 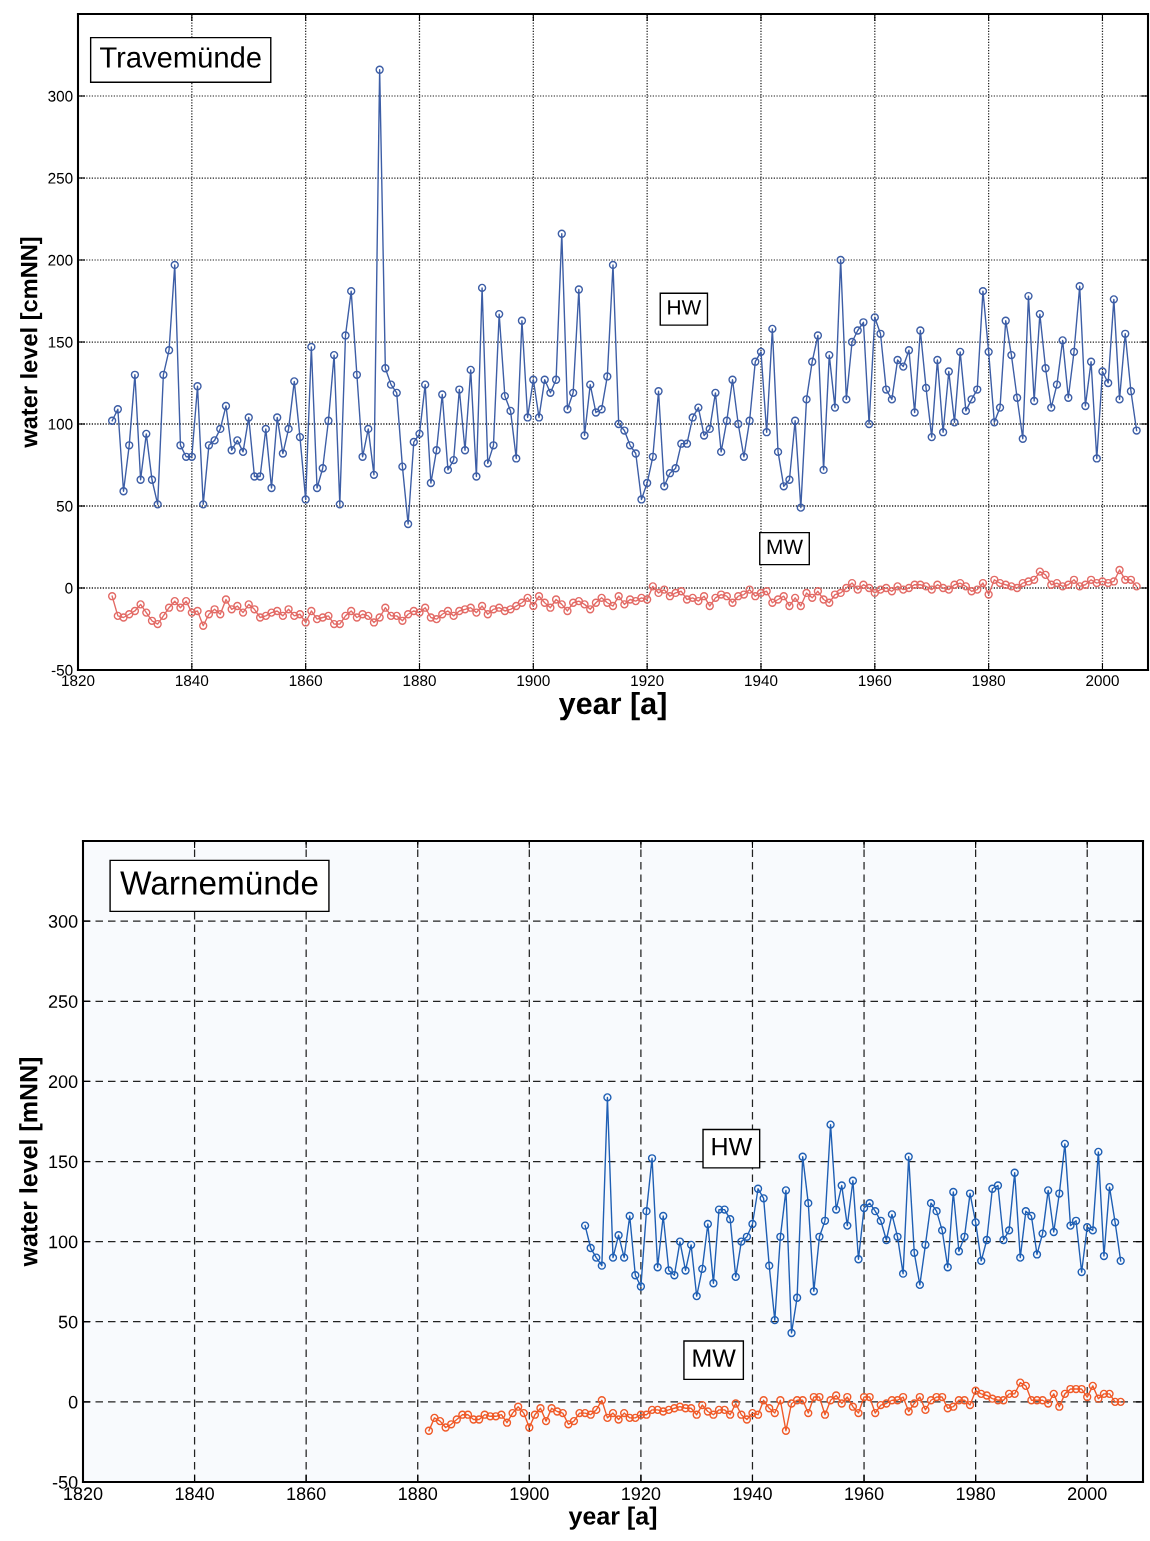 What do you see at coordinates (31, 342) in the screenshot?
I see `y-axis-title: water level [cmNN]` at bounding box center [31, 342].